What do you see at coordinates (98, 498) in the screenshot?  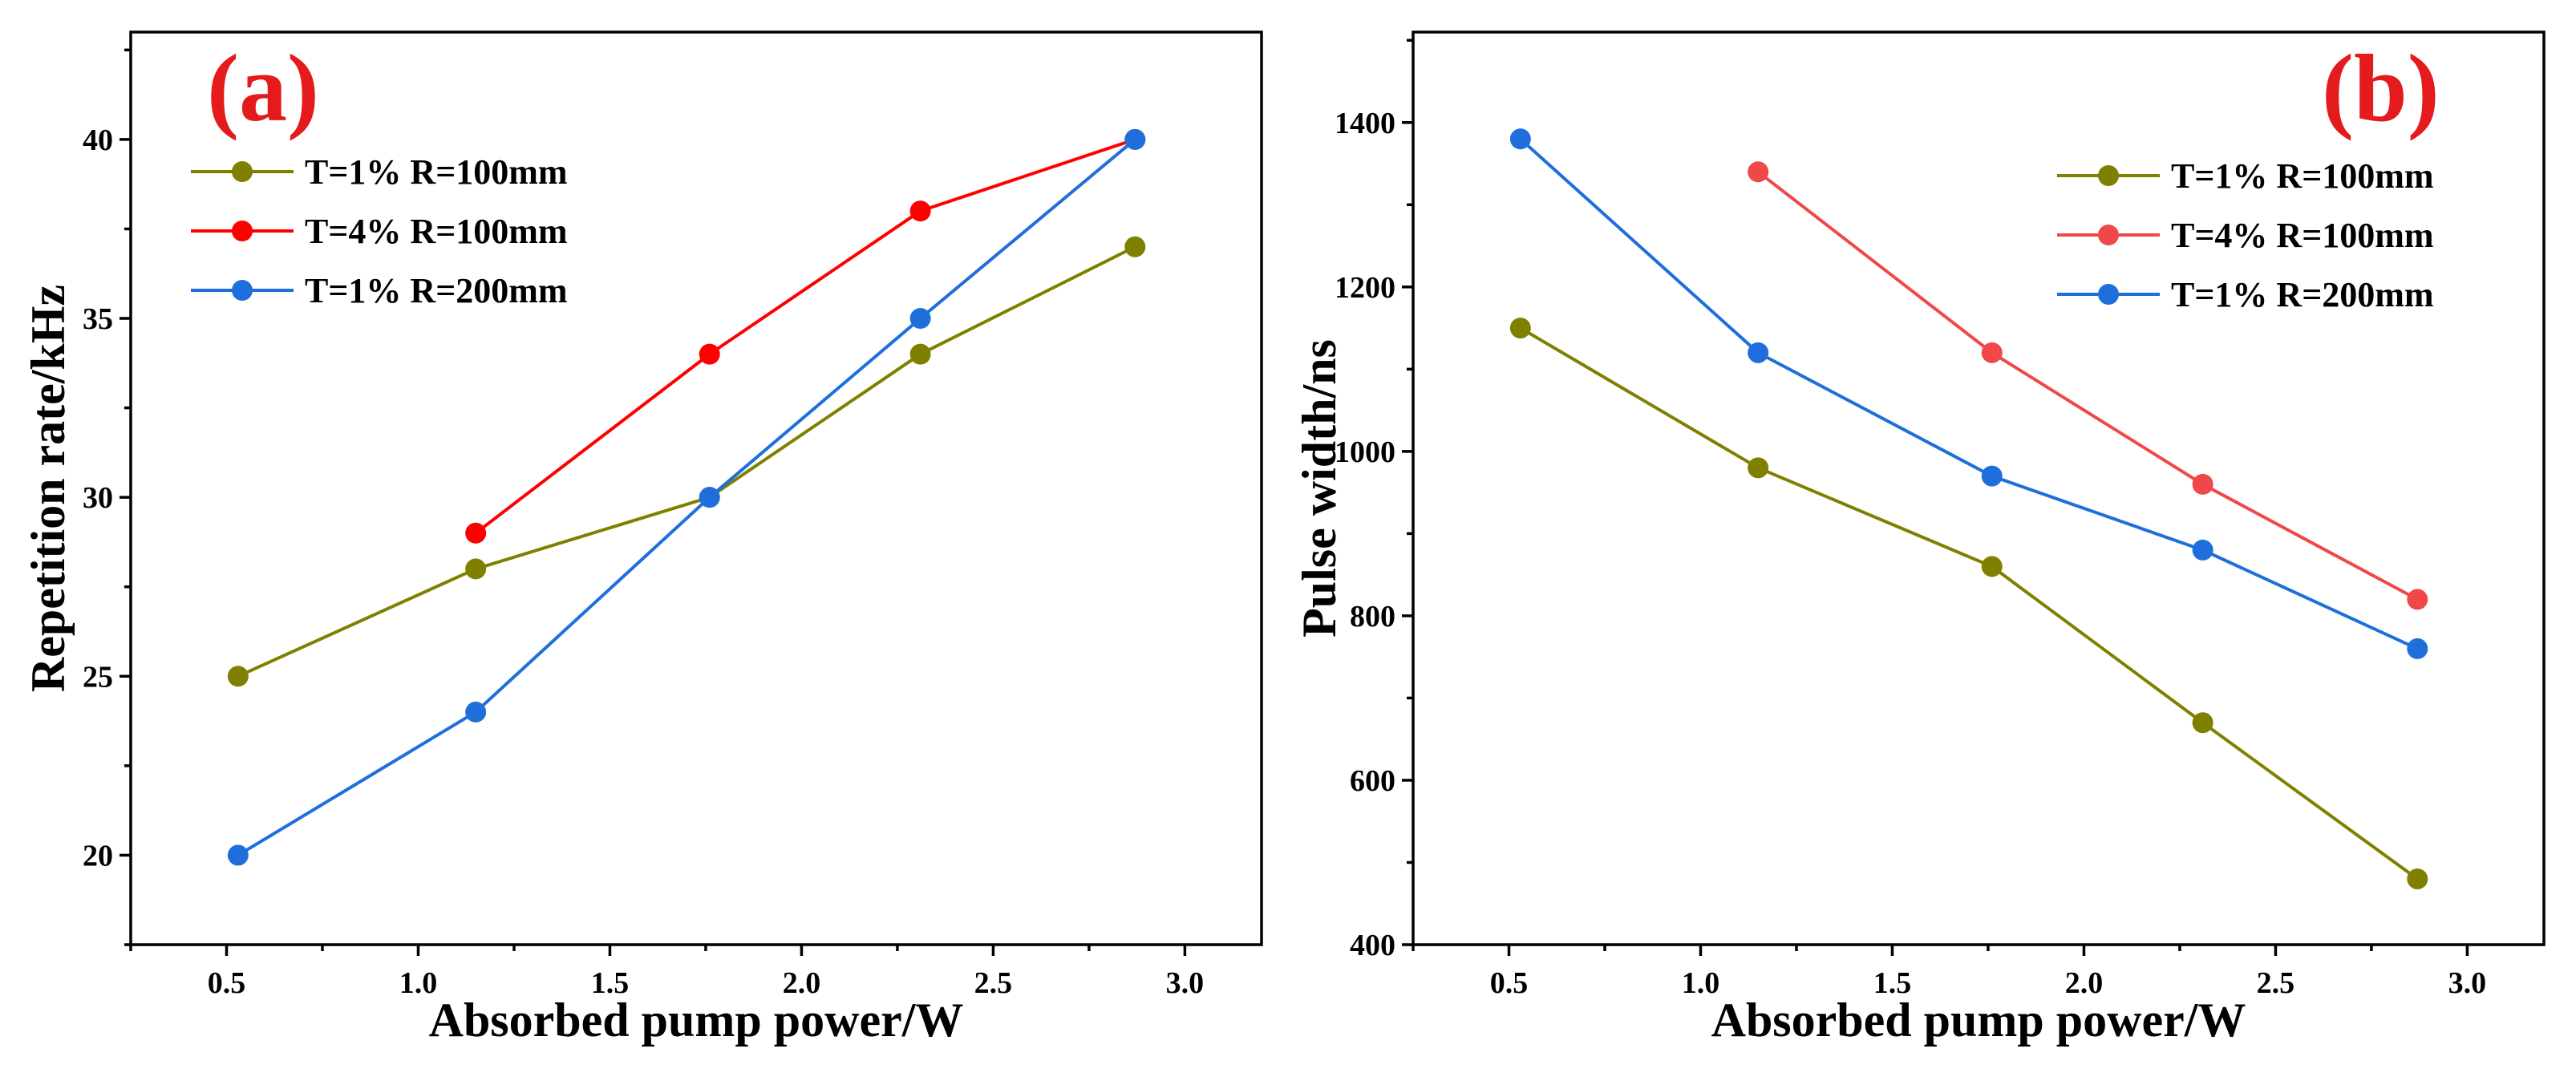 I see `y-tick-label: 30` at bounding box center [98, 498].